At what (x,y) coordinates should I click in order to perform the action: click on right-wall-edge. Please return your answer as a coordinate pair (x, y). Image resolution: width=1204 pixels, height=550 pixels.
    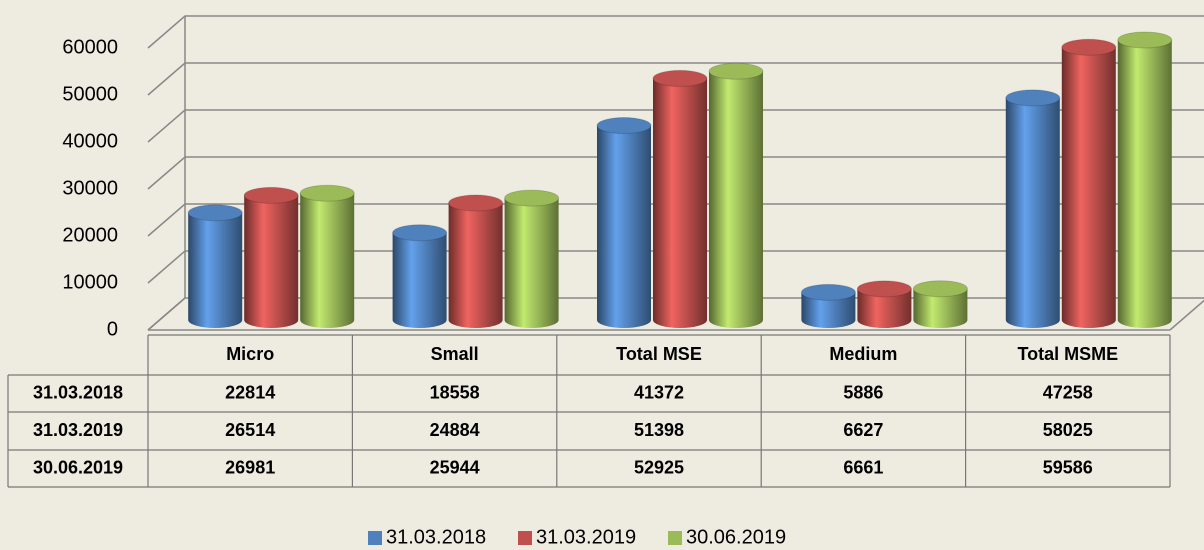
    Looking at the image, I should click on (1186, 315).